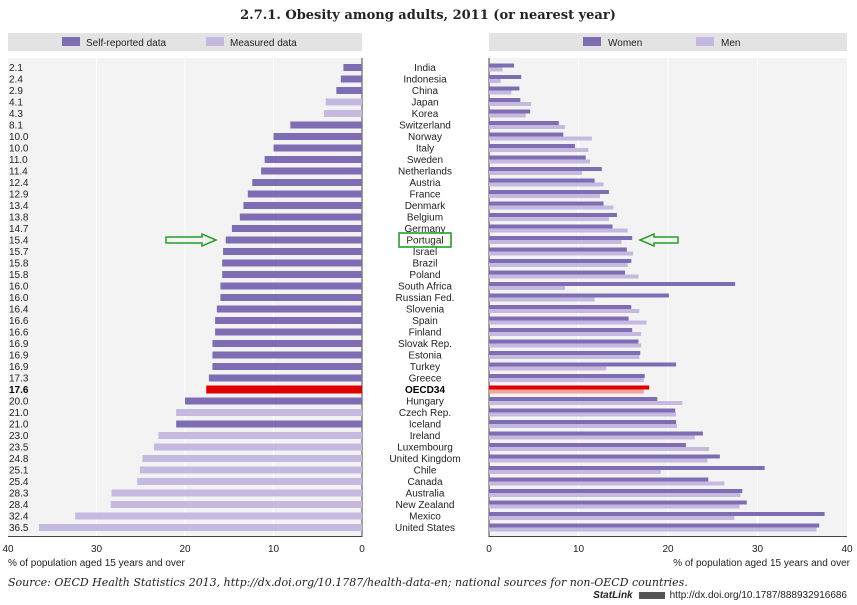  Describe the element at coordinates (19, 505) in the screenshot. I see `left-value-label: 28.4` at that location.